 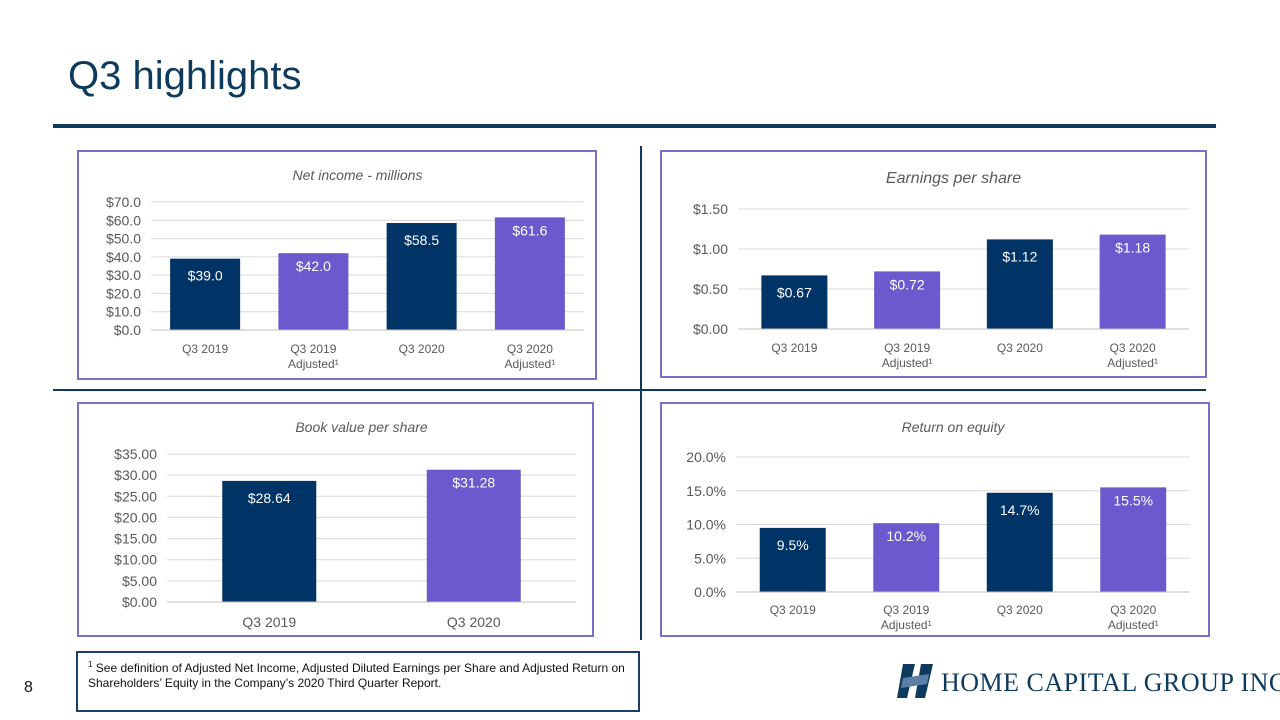 I want to click on y-tick-label: $0.0, so click(x=127, y=330).